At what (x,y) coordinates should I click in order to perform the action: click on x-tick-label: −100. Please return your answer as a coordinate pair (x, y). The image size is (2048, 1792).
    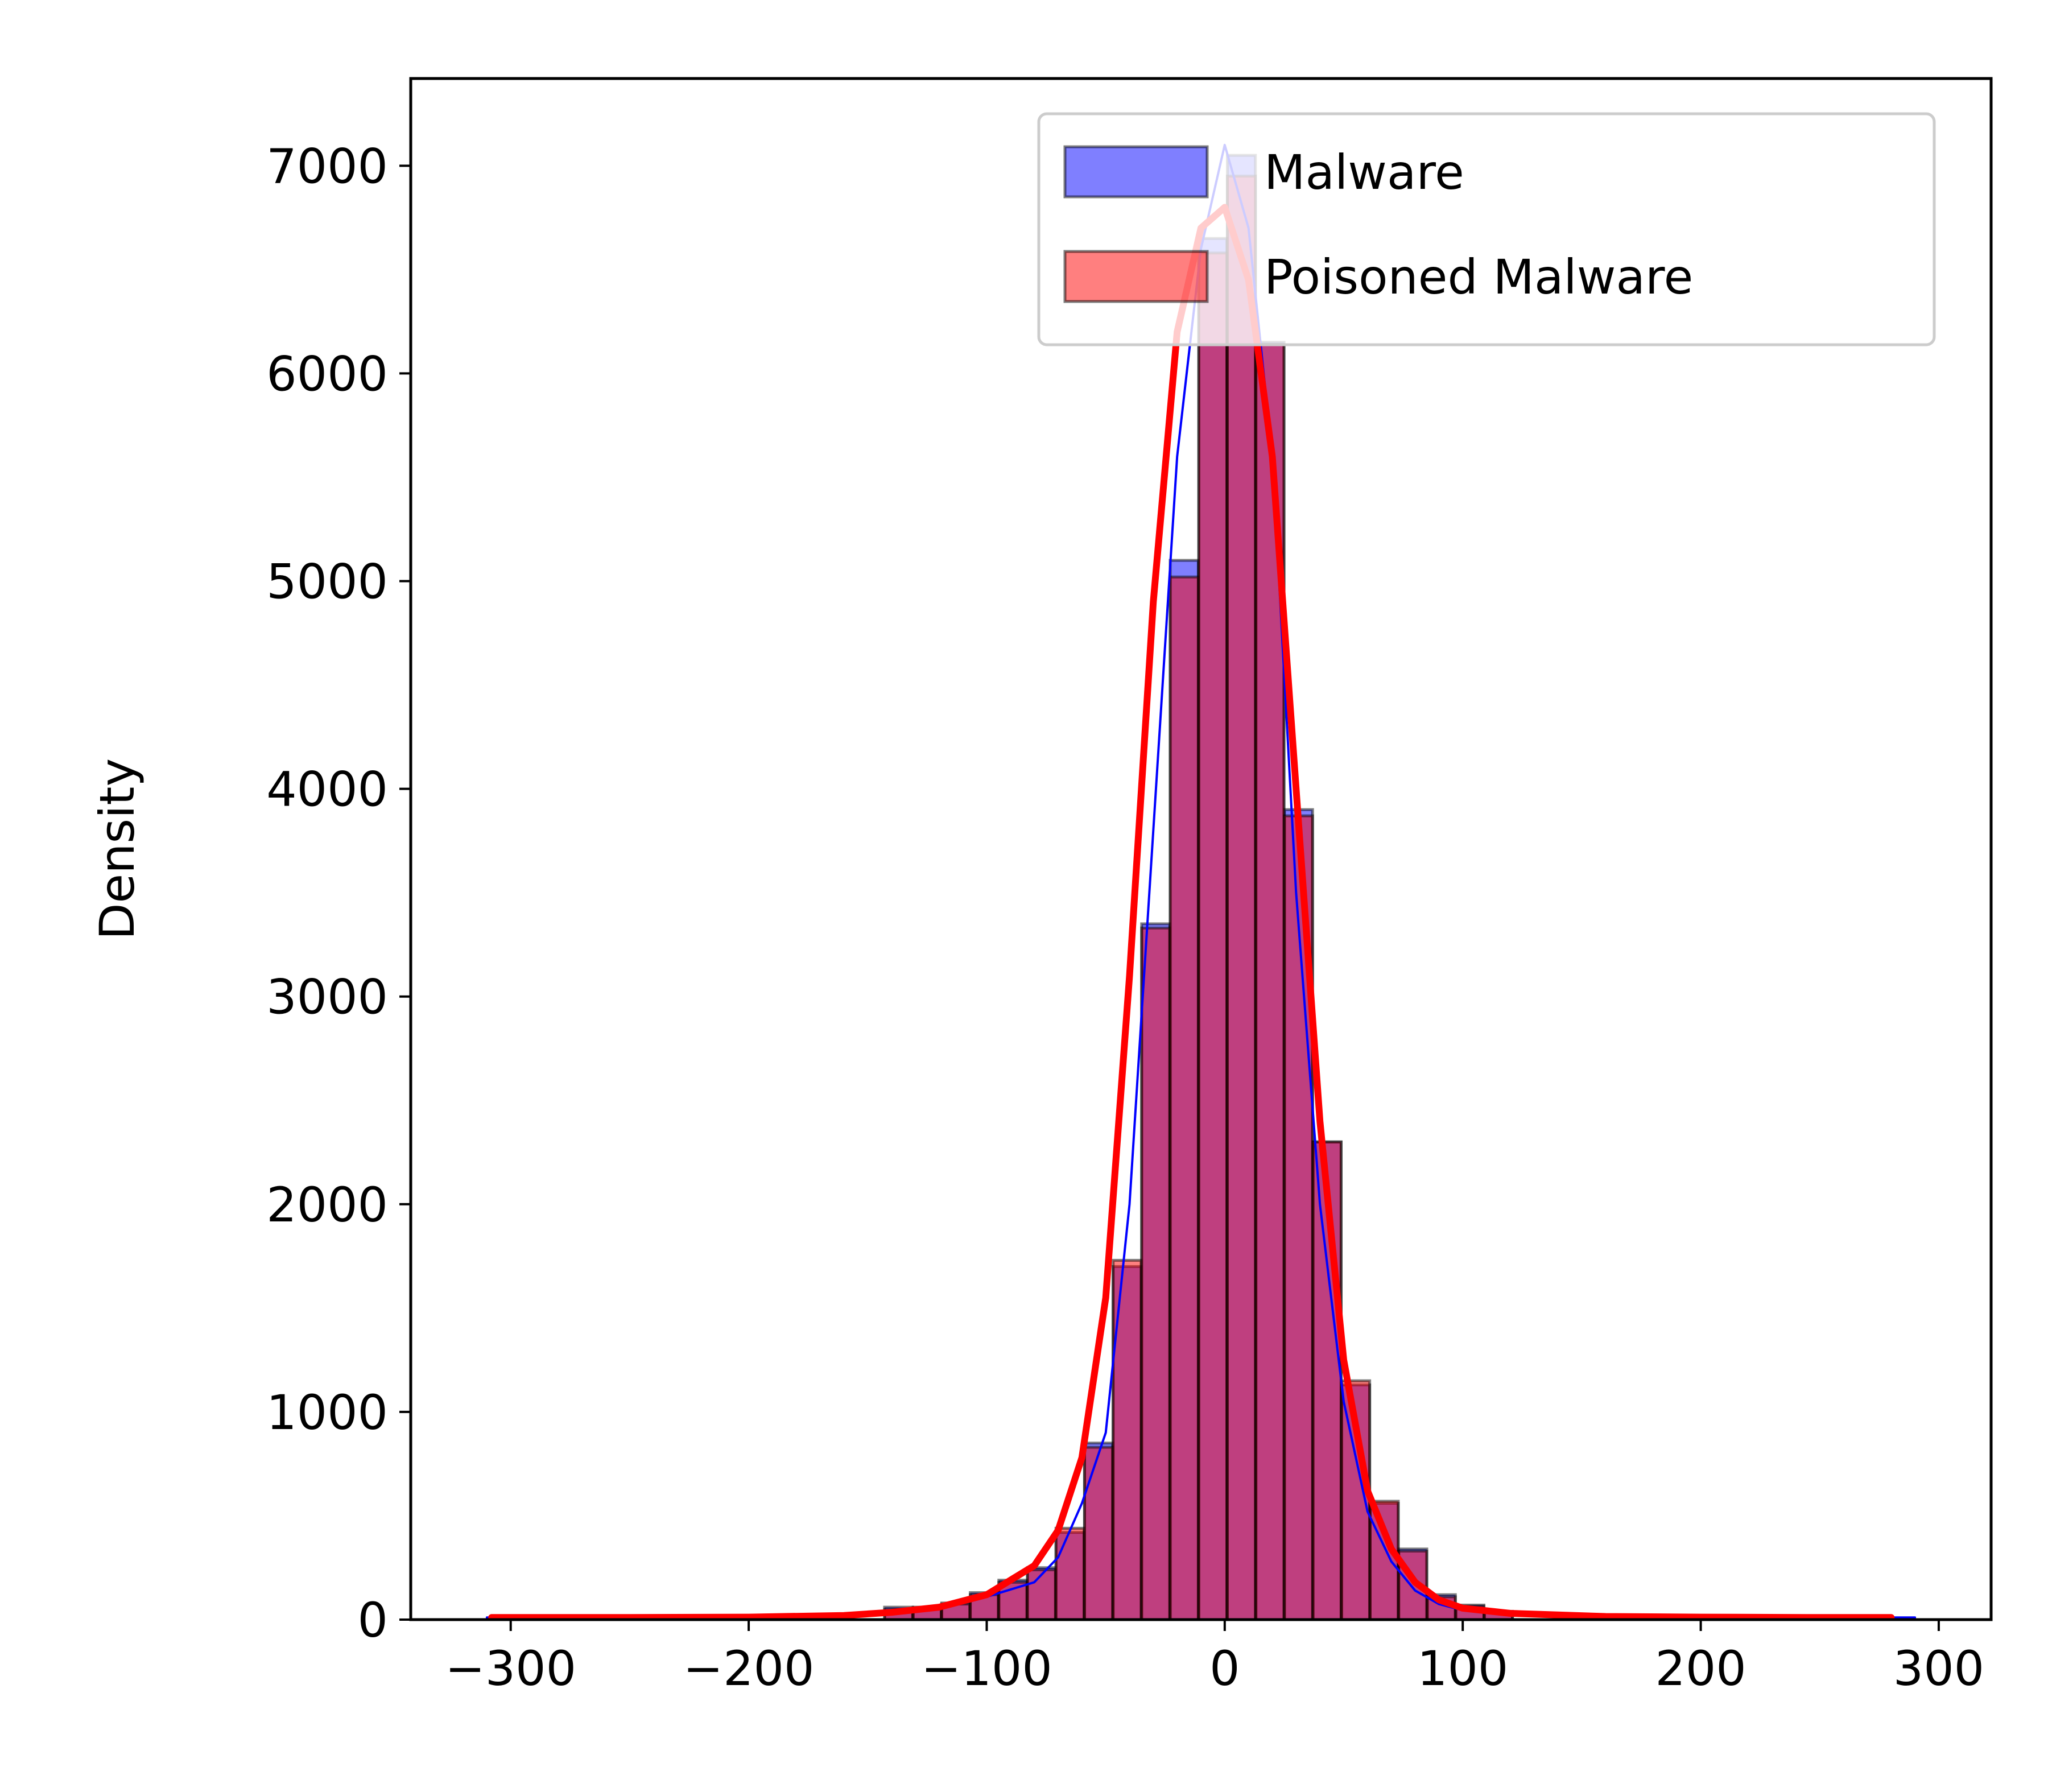
    Looking at the image, I should click on (986, 1668).